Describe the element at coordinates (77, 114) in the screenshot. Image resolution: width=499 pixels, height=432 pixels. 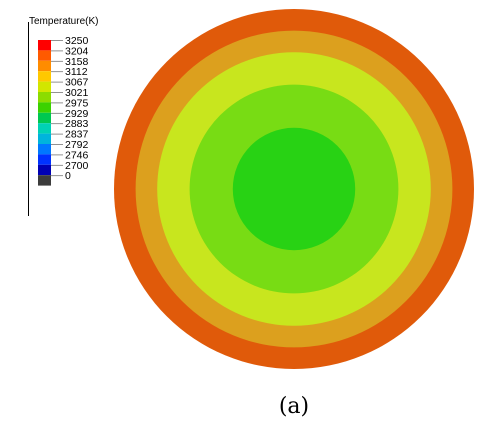
I see `legend-tick-label: 2929` at that location.